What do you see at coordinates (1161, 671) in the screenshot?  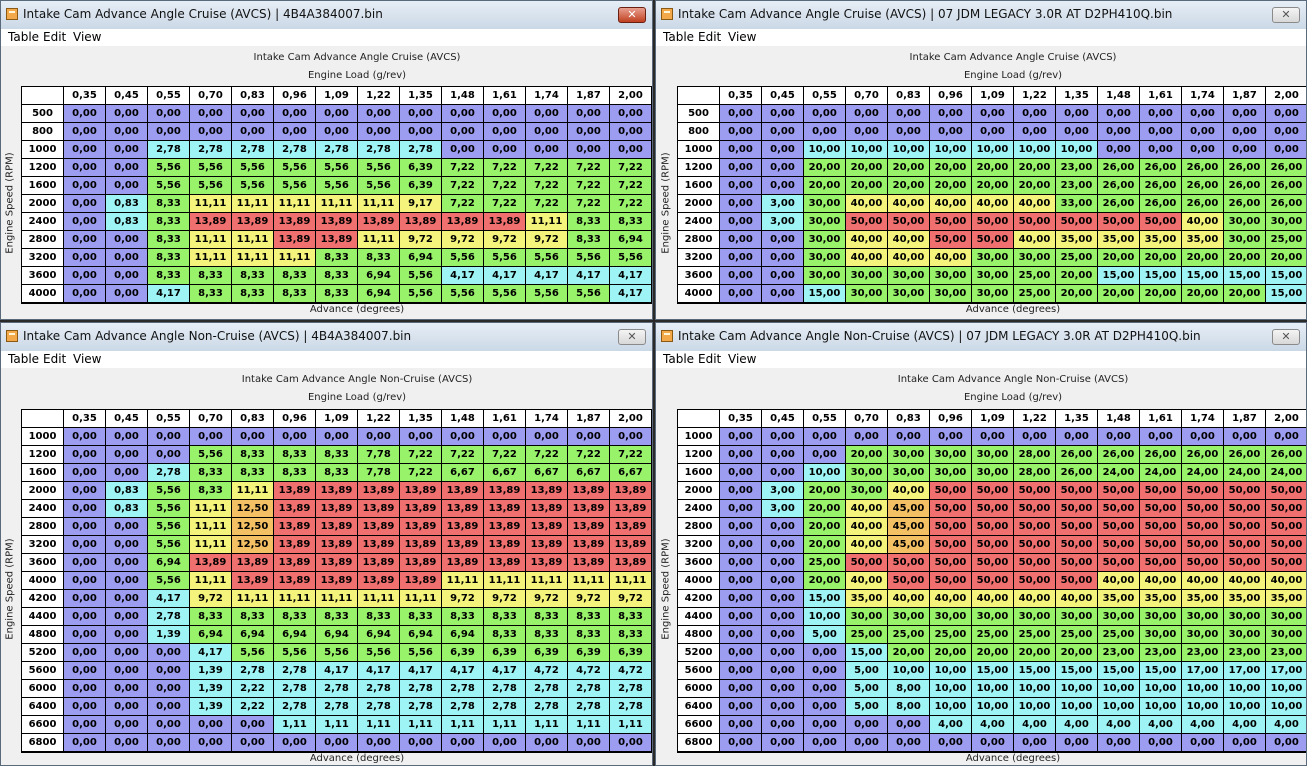 I see `table-cell: 15,00` at bounding box center [1161, 671].